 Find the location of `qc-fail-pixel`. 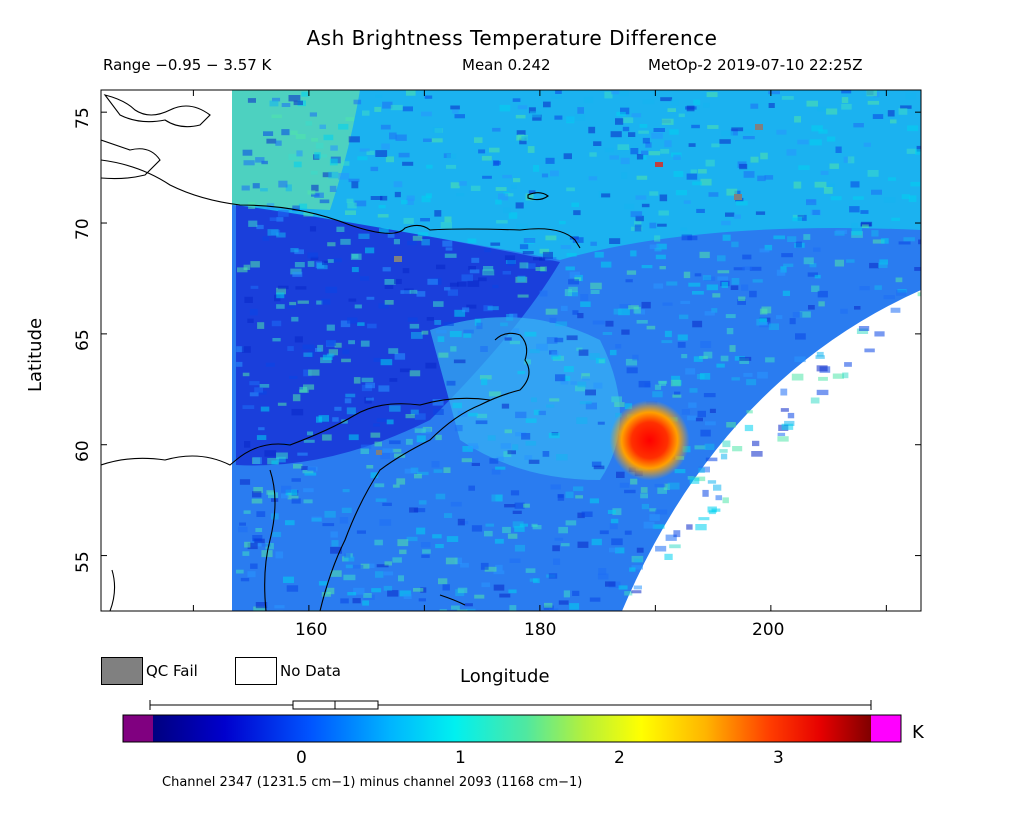

qc-fail-pixel is located at coordinates (759, 127).